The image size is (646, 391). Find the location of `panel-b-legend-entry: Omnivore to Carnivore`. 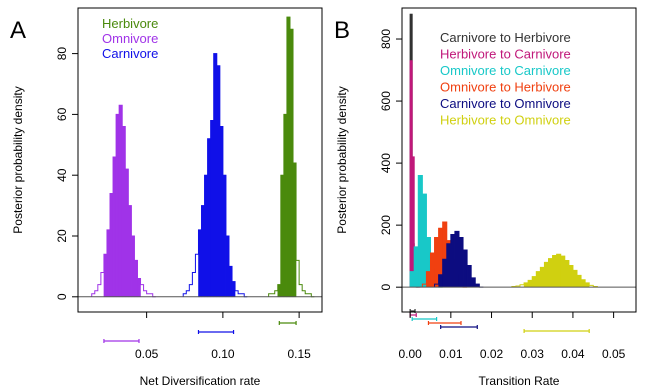

panel-b-legend-entry: Omnivore to Carnivore is located at coordinates (505, 70).